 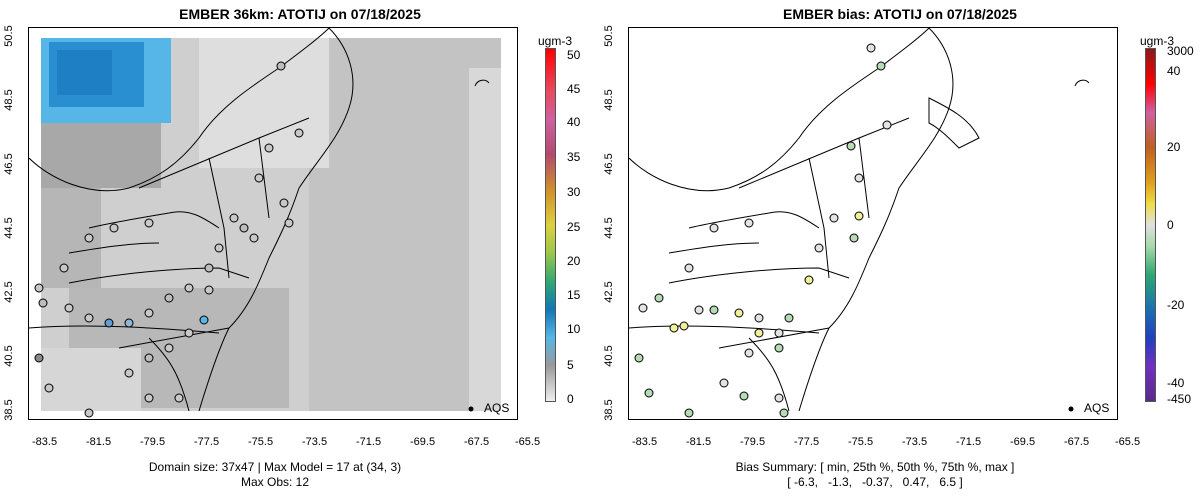 What do you see at coordinates (574, 295) in the screenshot?
I see `colorbar-label: 15` at bounding box center [574, 295].